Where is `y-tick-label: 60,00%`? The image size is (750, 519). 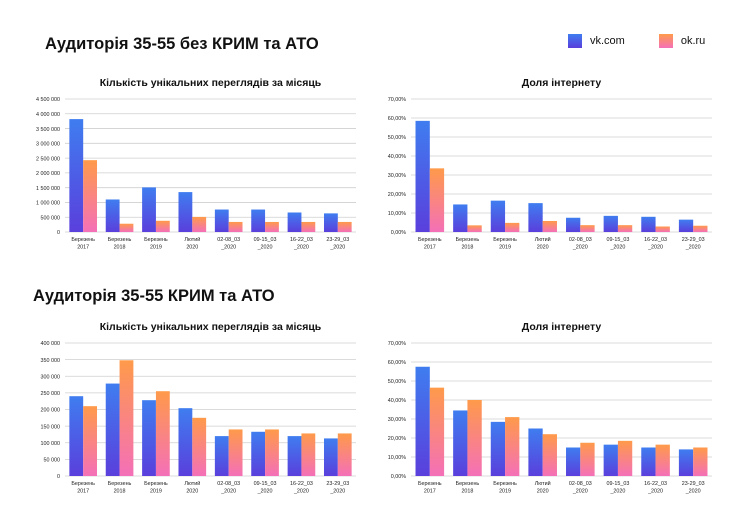 y-tick-label: 60,00% is located at coordinates (397, 119).